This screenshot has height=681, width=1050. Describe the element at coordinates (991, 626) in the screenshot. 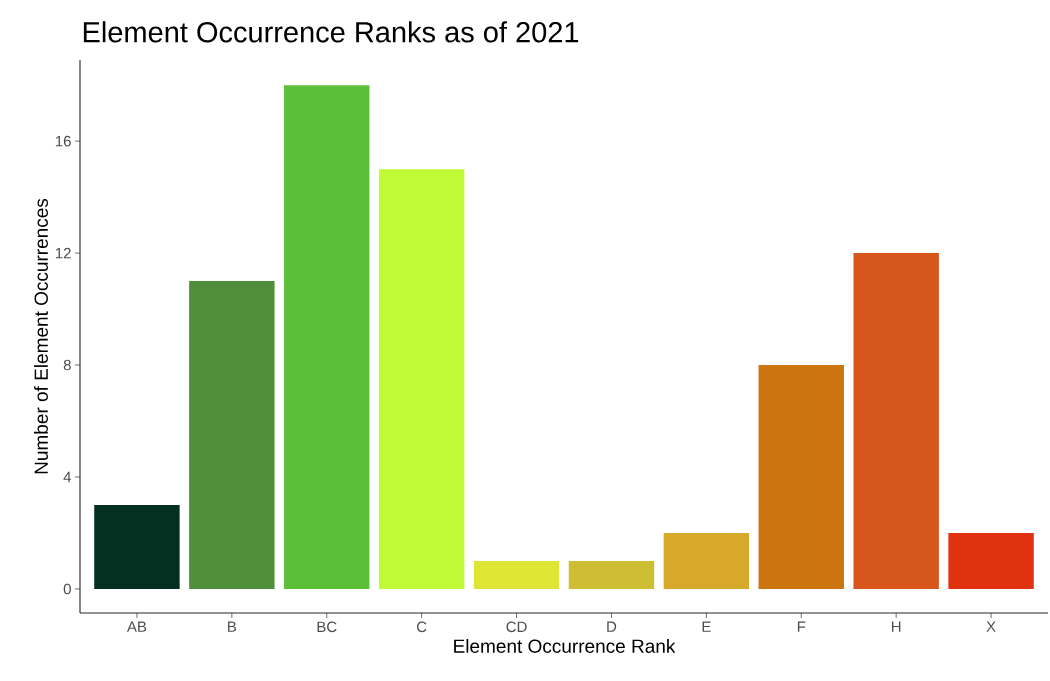

I see `x-tick-label: X` at that location.